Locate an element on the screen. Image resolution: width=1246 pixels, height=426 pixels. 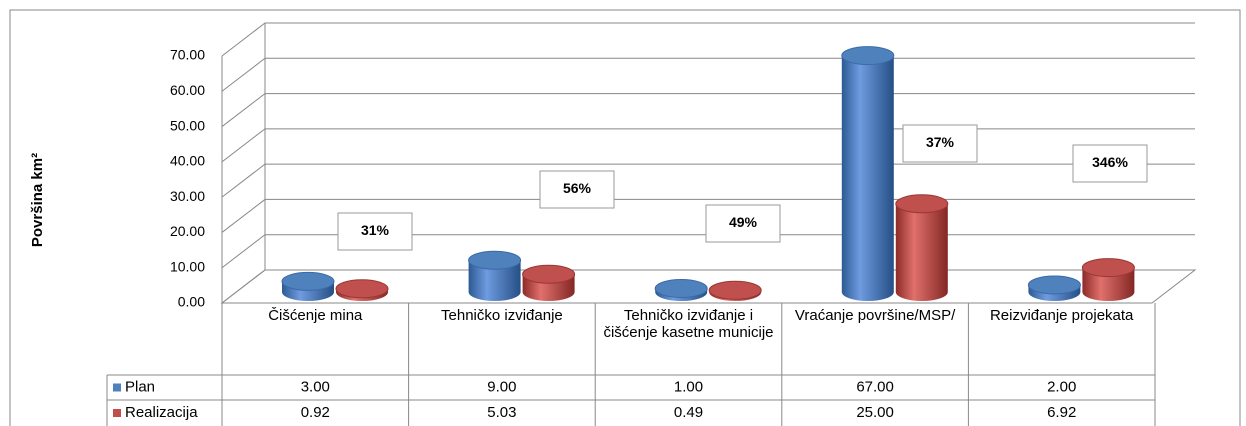
table-value: 3.00 is located at coordinates (315, 386).